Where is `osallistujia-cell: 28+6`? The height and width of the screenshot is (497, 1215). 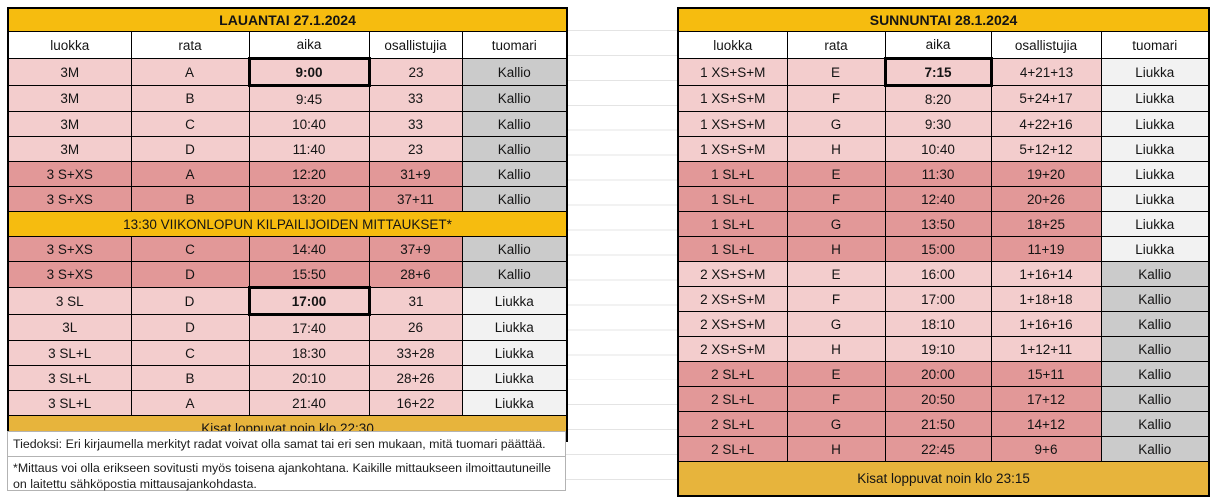 osallistujia-cell: 28+6 is located at coordinates (415, 274).